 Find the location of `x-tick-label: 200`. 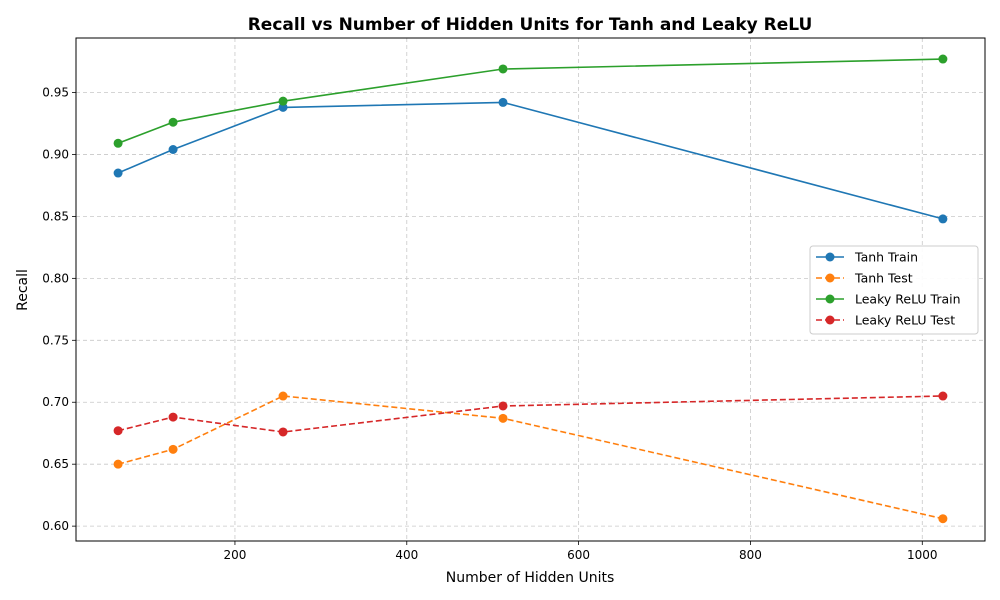

x-tick-label: 200 is located at coordinates (234, 555).